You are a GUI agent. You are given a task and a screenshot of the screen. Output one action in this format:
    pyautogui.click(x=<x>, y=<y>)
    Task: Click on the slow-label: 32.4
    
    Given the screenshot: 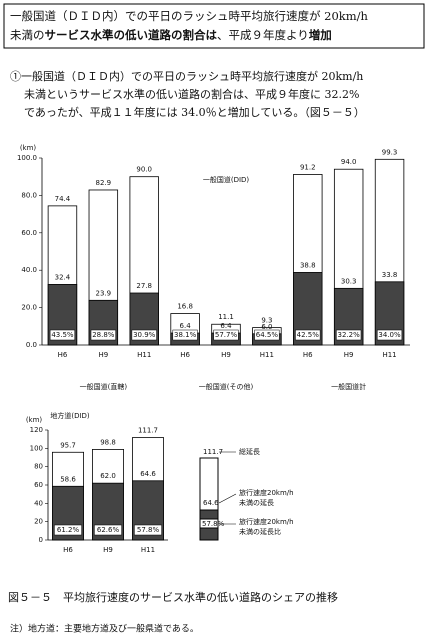 What is the action you would take?
    pyautogui.click(x=63, y=277)
    